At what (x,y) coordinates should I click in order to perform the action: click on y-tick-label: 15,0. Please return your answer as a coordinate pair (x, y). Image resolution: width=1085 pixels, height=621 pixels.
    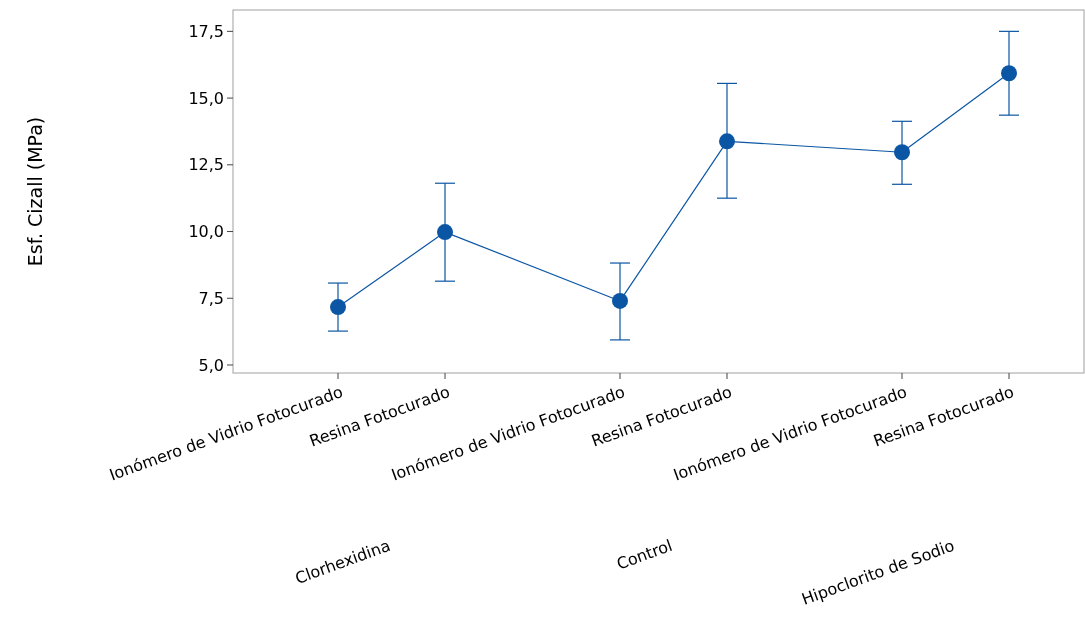
    Looking at the image, I should click on (206, 98).